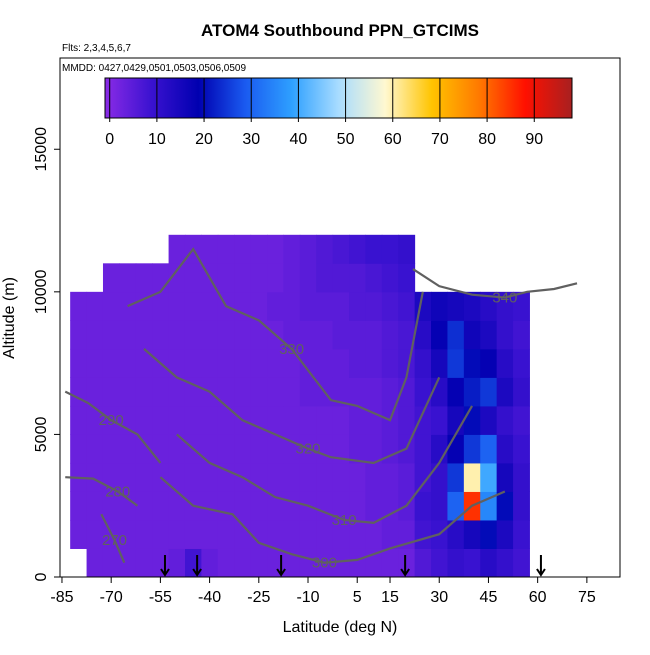 This screenshot has width=650, height=655. I want to click on colorbar-tick-label: 50, so click(346, 139).